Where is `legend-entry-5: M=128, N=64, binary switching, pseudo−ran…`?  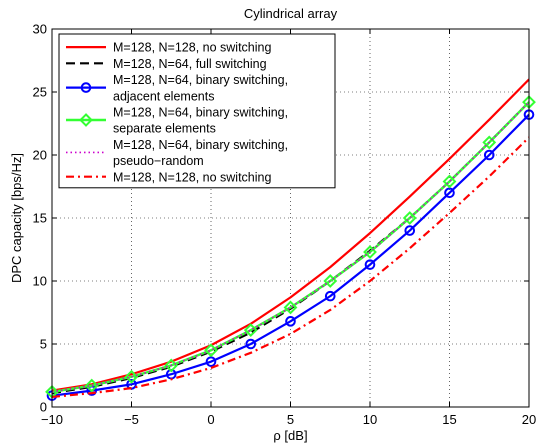
legend-entry-5: M=128, N=64, binary switching, pseudo−ran… is located at coordinates (177, 153).